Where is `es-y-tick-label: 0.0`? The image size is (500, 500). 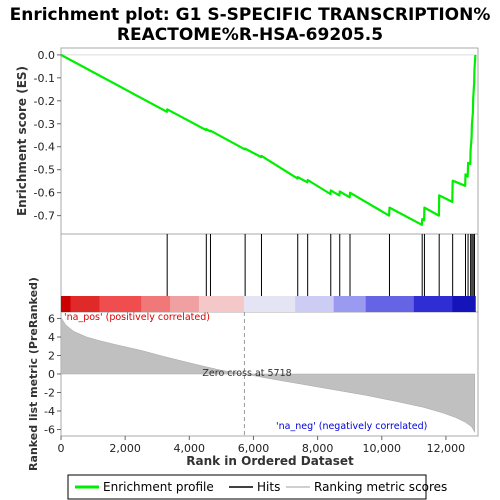 es-y-tick-label: 0.0 is located at coordinates (47, 55).